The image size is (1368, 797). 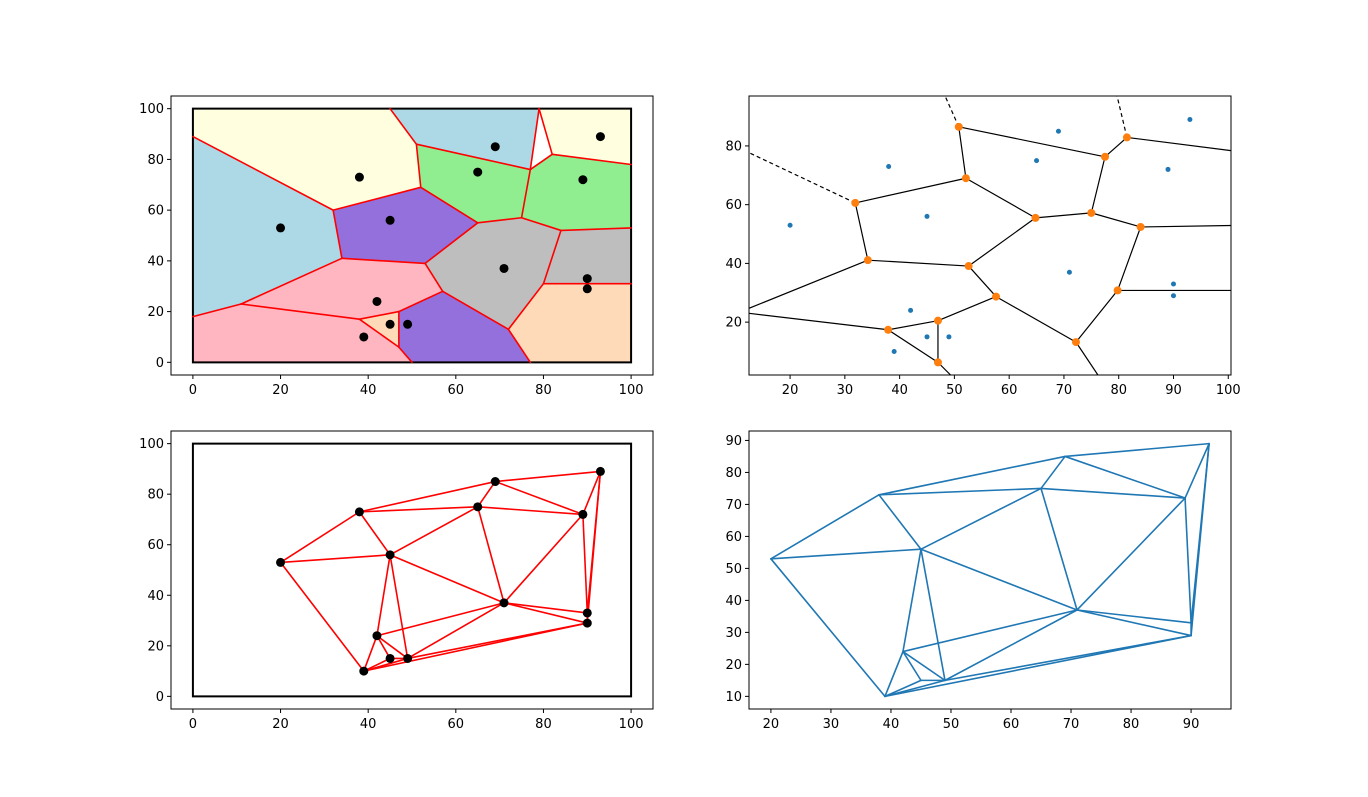 I want to click on y-tick-label-7: 80, so click(x=733, y=473).